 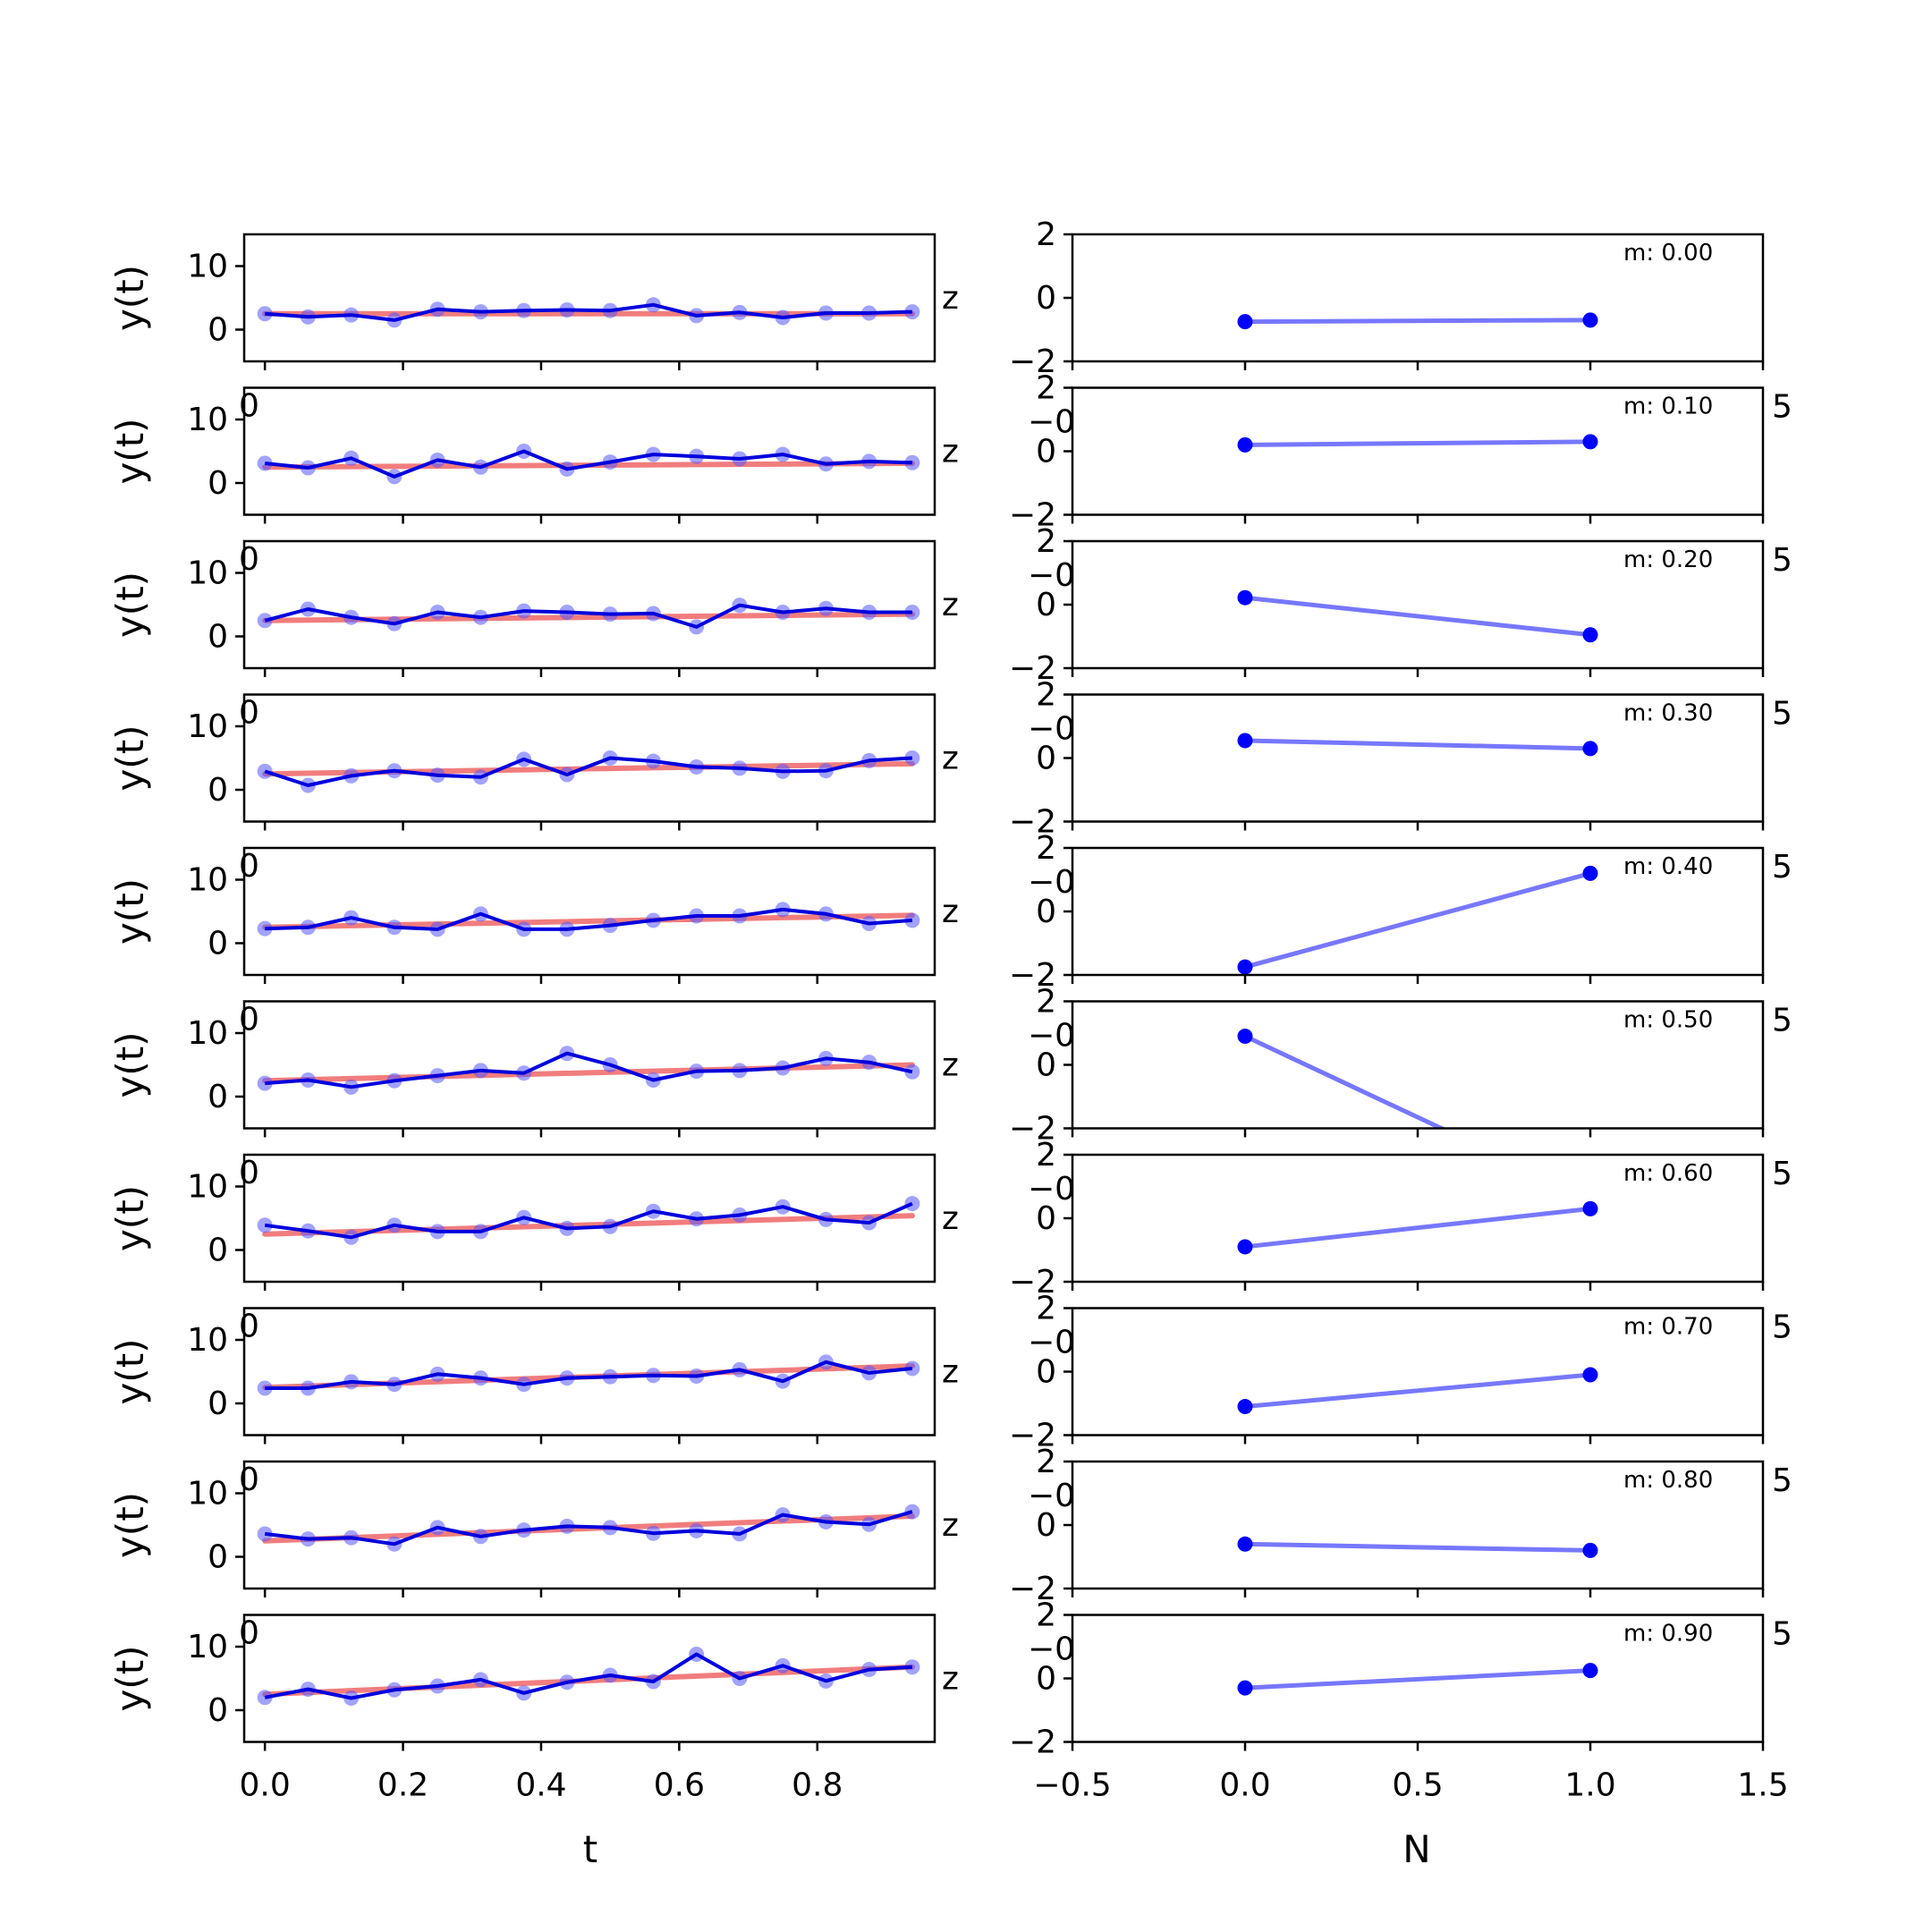 What do you see at coordinates (1668, 1480) in the screenshot?
I see `slope-annotation: m: 0.80` at bounding box center [1668, 1480].